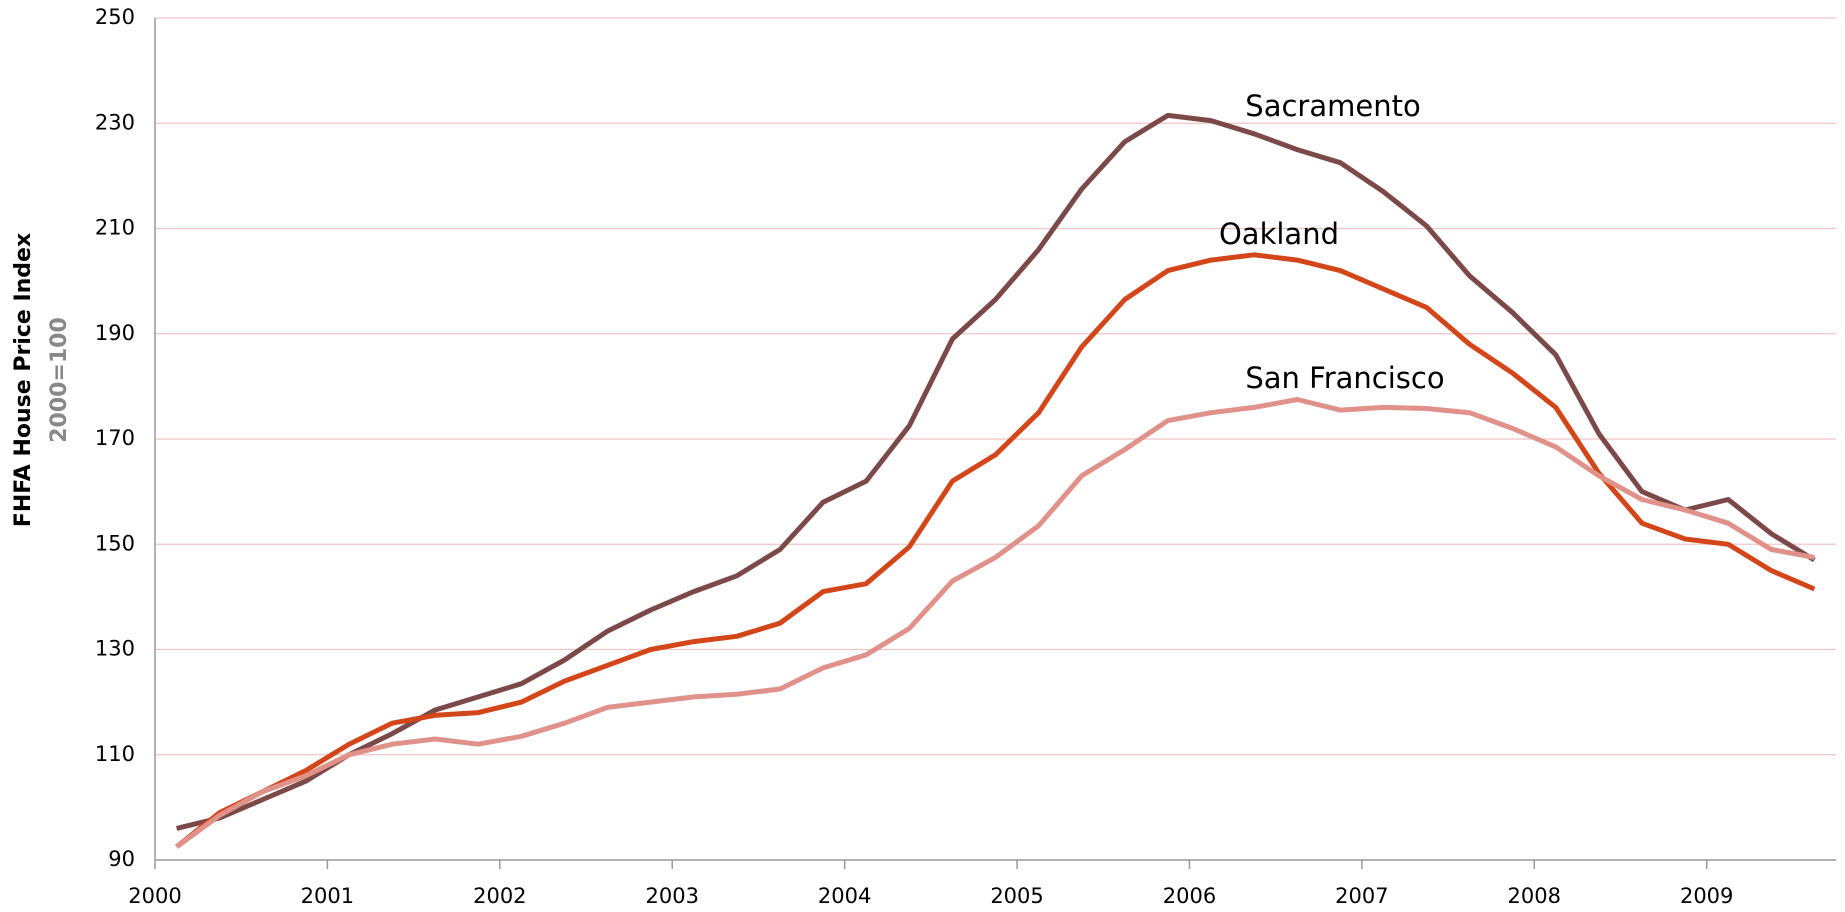 This screenshot has height=912, width=1845. What do you see at coordinates (672, 896) in the screenshot?
I see `x-tick-label: 2003` at bounding box center [672, 896].